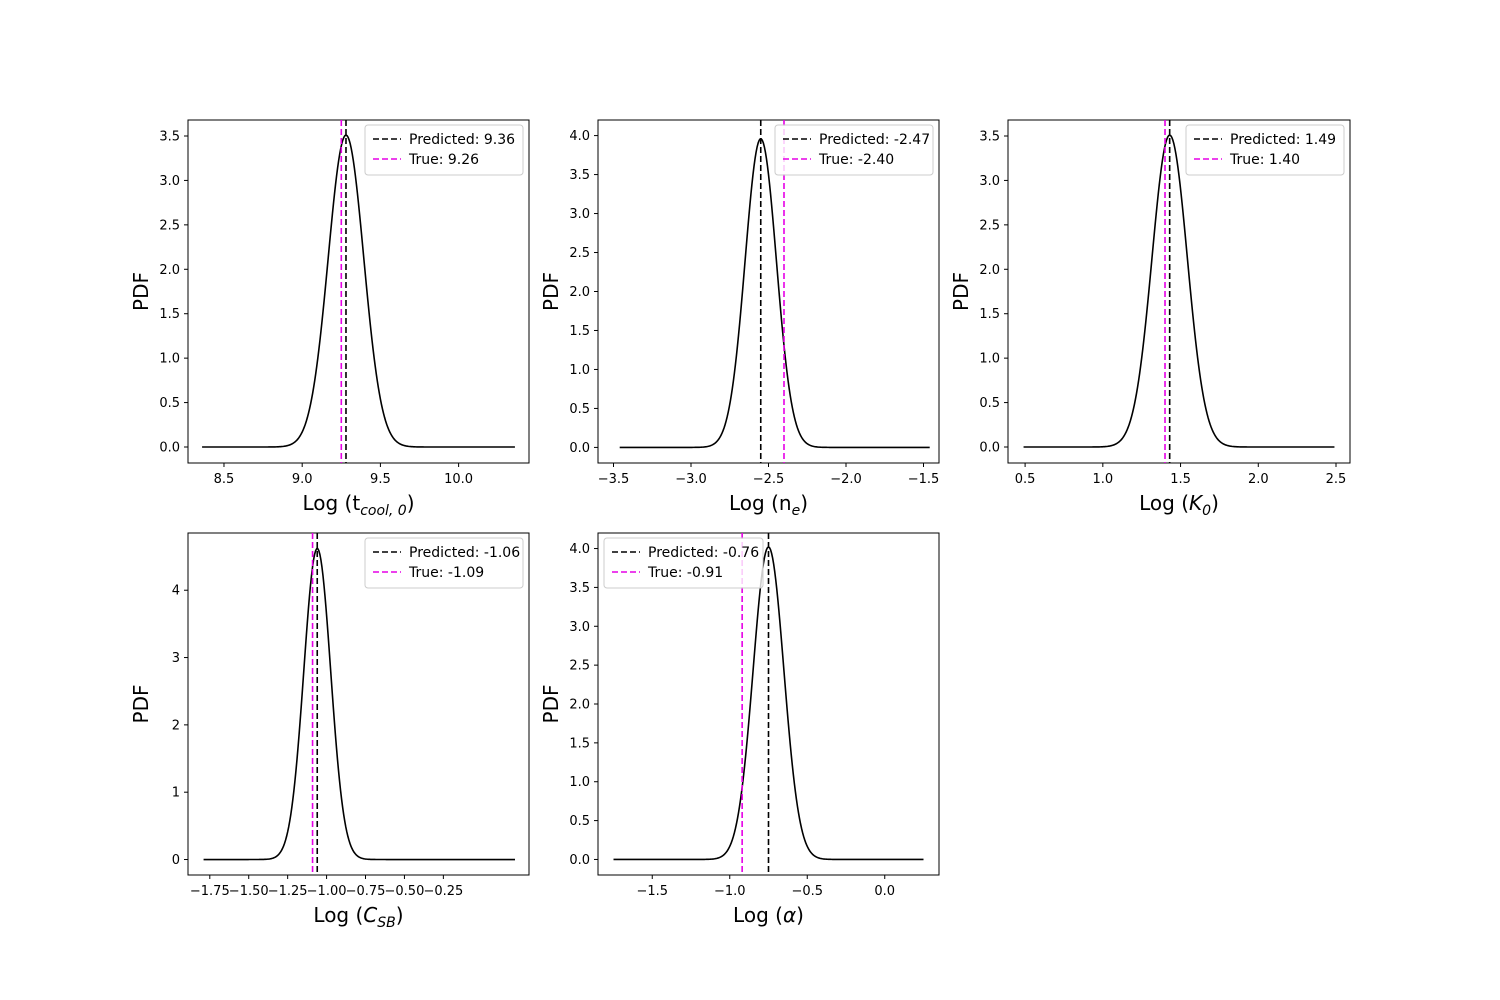 The width and height of the screenshot is (1500, 1000). Describe the element at coordinates (1196, 503) in the screenshot. I see `x-axis-label-symbol: K` at that location.